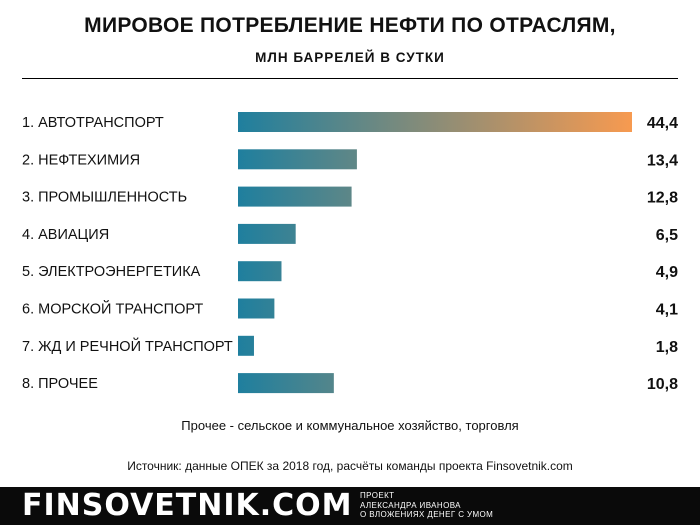 The image size is (700, 525). I want to click on category-label: 6. МОРСКОЙ ТРАНСПОРТ, so click(112, 309).